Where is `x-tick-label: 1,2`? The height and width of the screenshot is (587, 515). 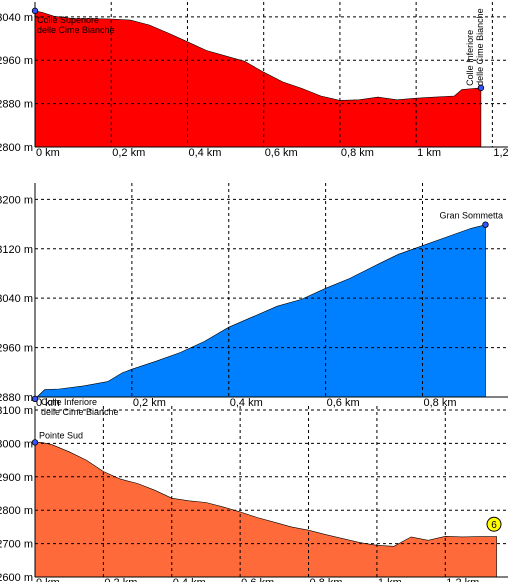 x-tick-label: 1,2 is located at coordinates (500, 153).